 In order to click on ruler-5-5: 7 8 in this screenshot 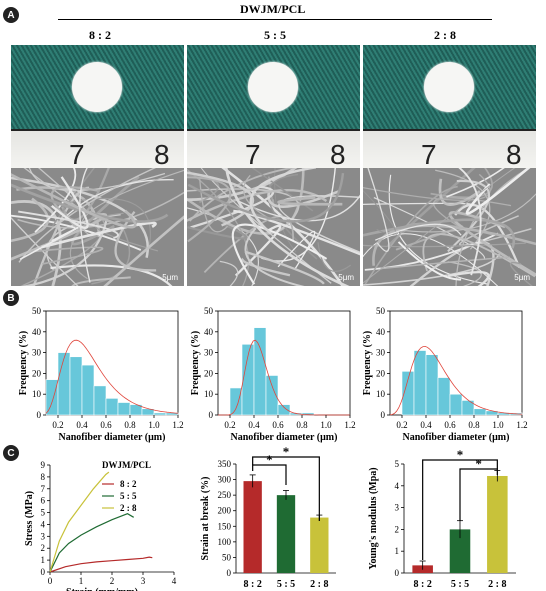, I will do `click(273, 149)`.